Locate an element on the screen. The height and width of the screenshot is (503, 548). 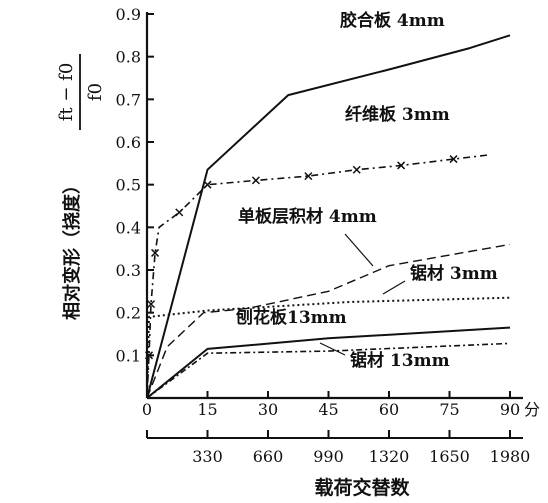
x2-tick-label: 990 is located at coordinates (328, 456).